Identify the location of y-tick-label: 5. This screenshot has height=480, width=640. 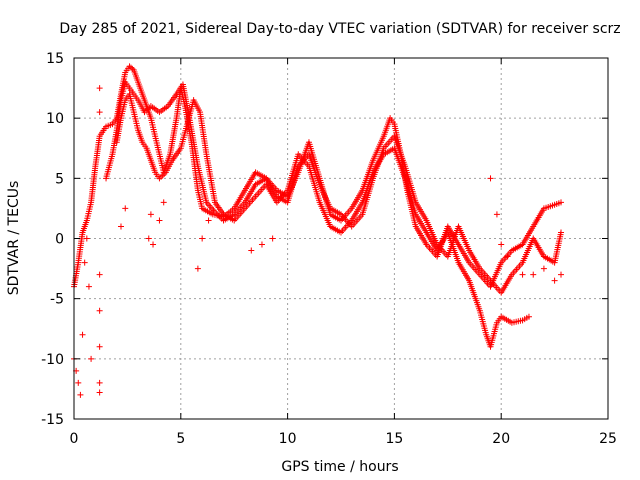
(59, 179).